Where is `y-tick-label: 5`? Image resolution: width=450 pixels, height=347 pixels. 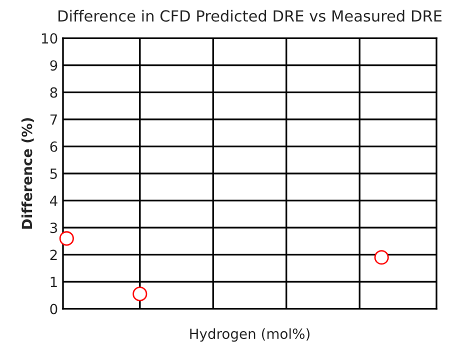
y-tick-label: 5 is located at coordinates (53, 173).